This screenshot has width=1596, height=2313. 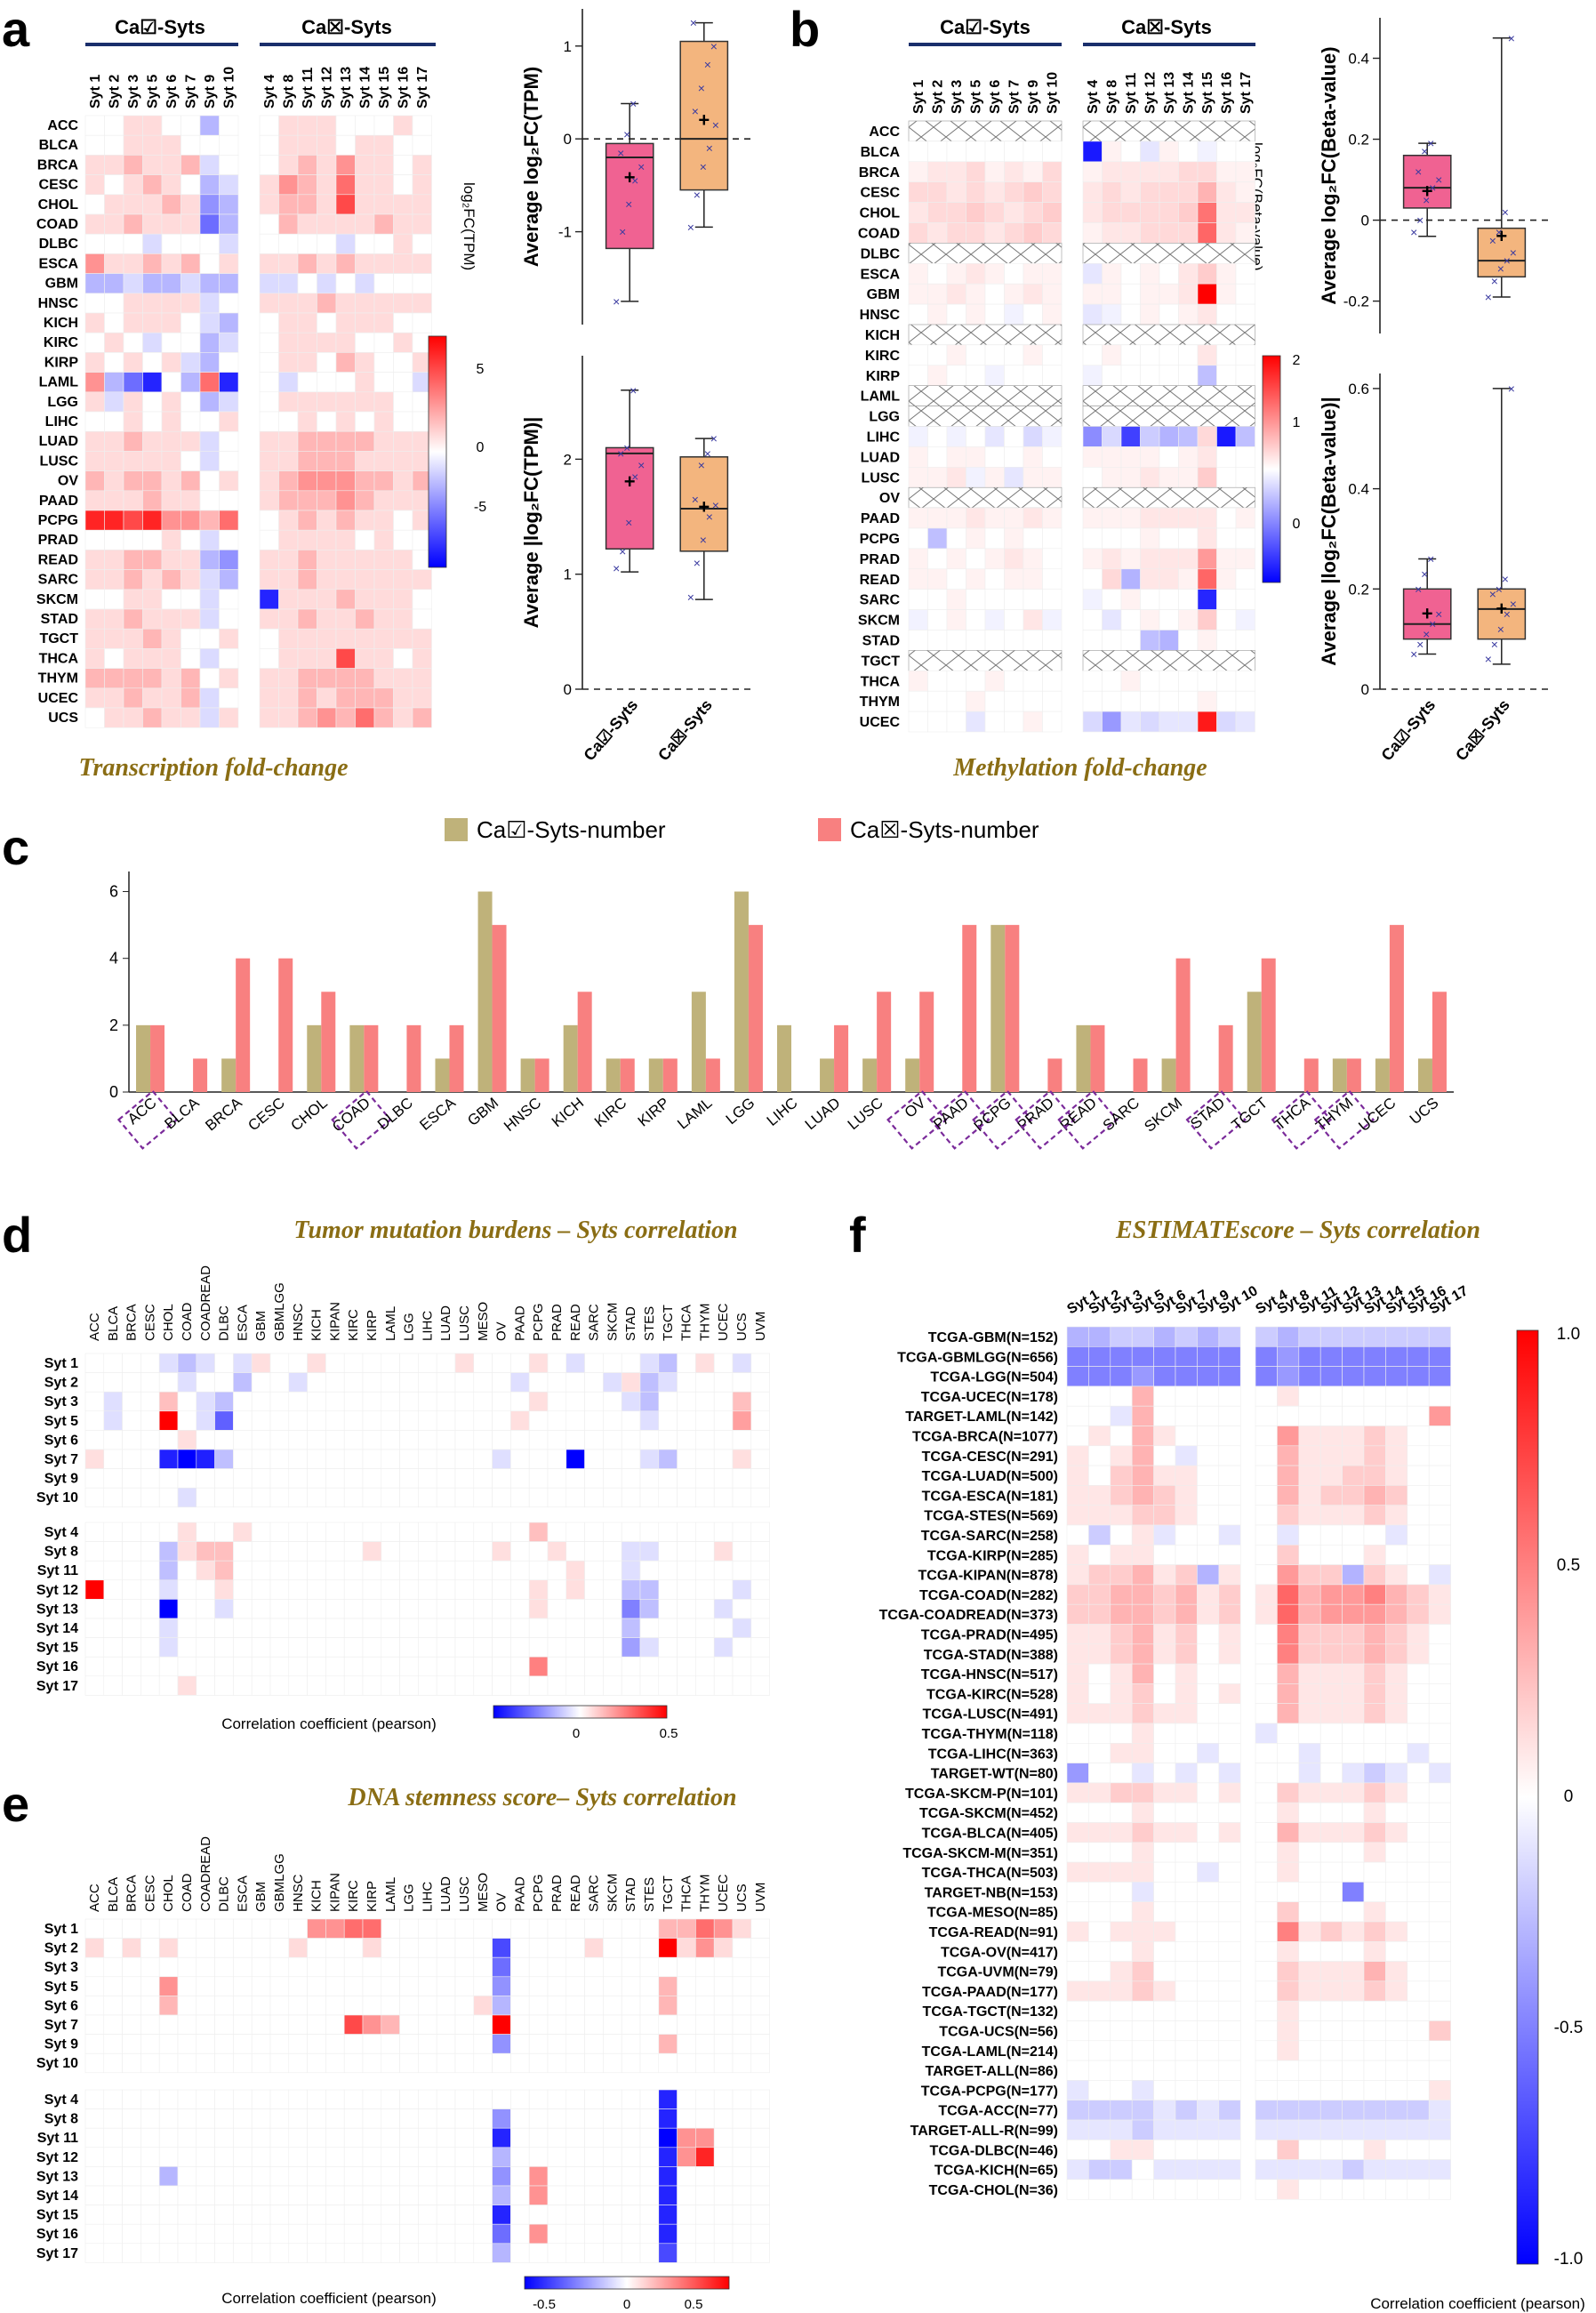 I want to click on e-on-cell-Syt 7-13, so click(x=335, y=2024).